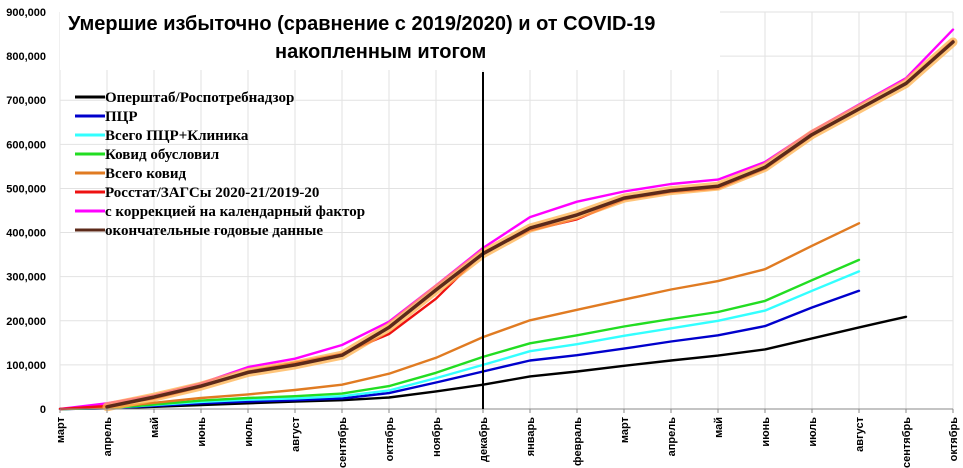 The width and height of the screenshot is (963, 468). I want to click on legend-label: Всего ковид, so click(146, 174).